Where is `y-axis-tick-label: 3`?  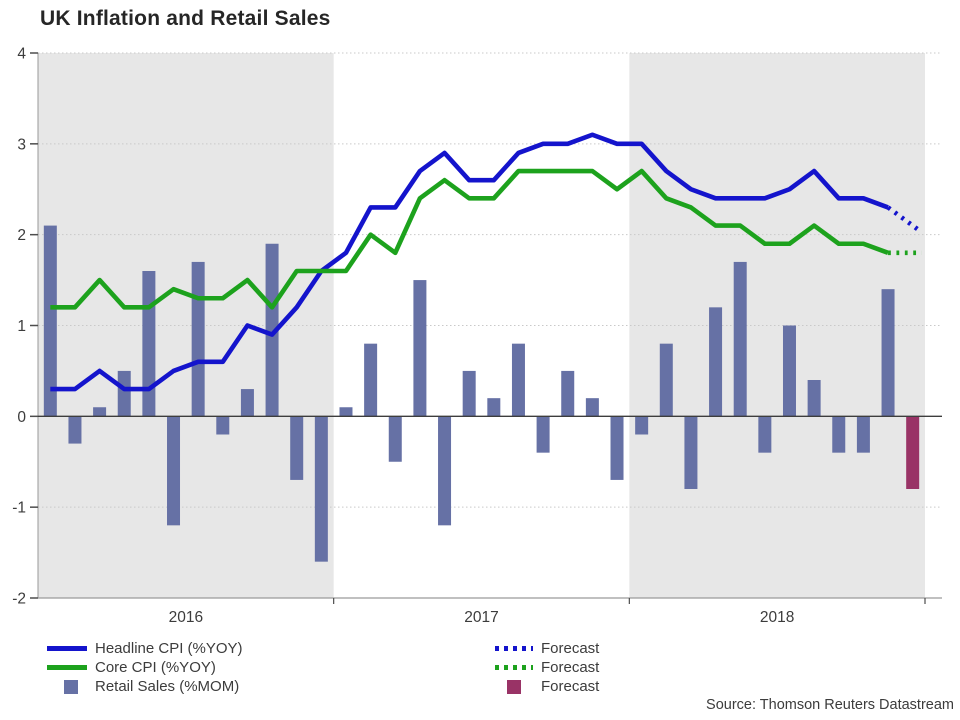 y-axis-tick-label: 3 is located at coordinates (21, 144).